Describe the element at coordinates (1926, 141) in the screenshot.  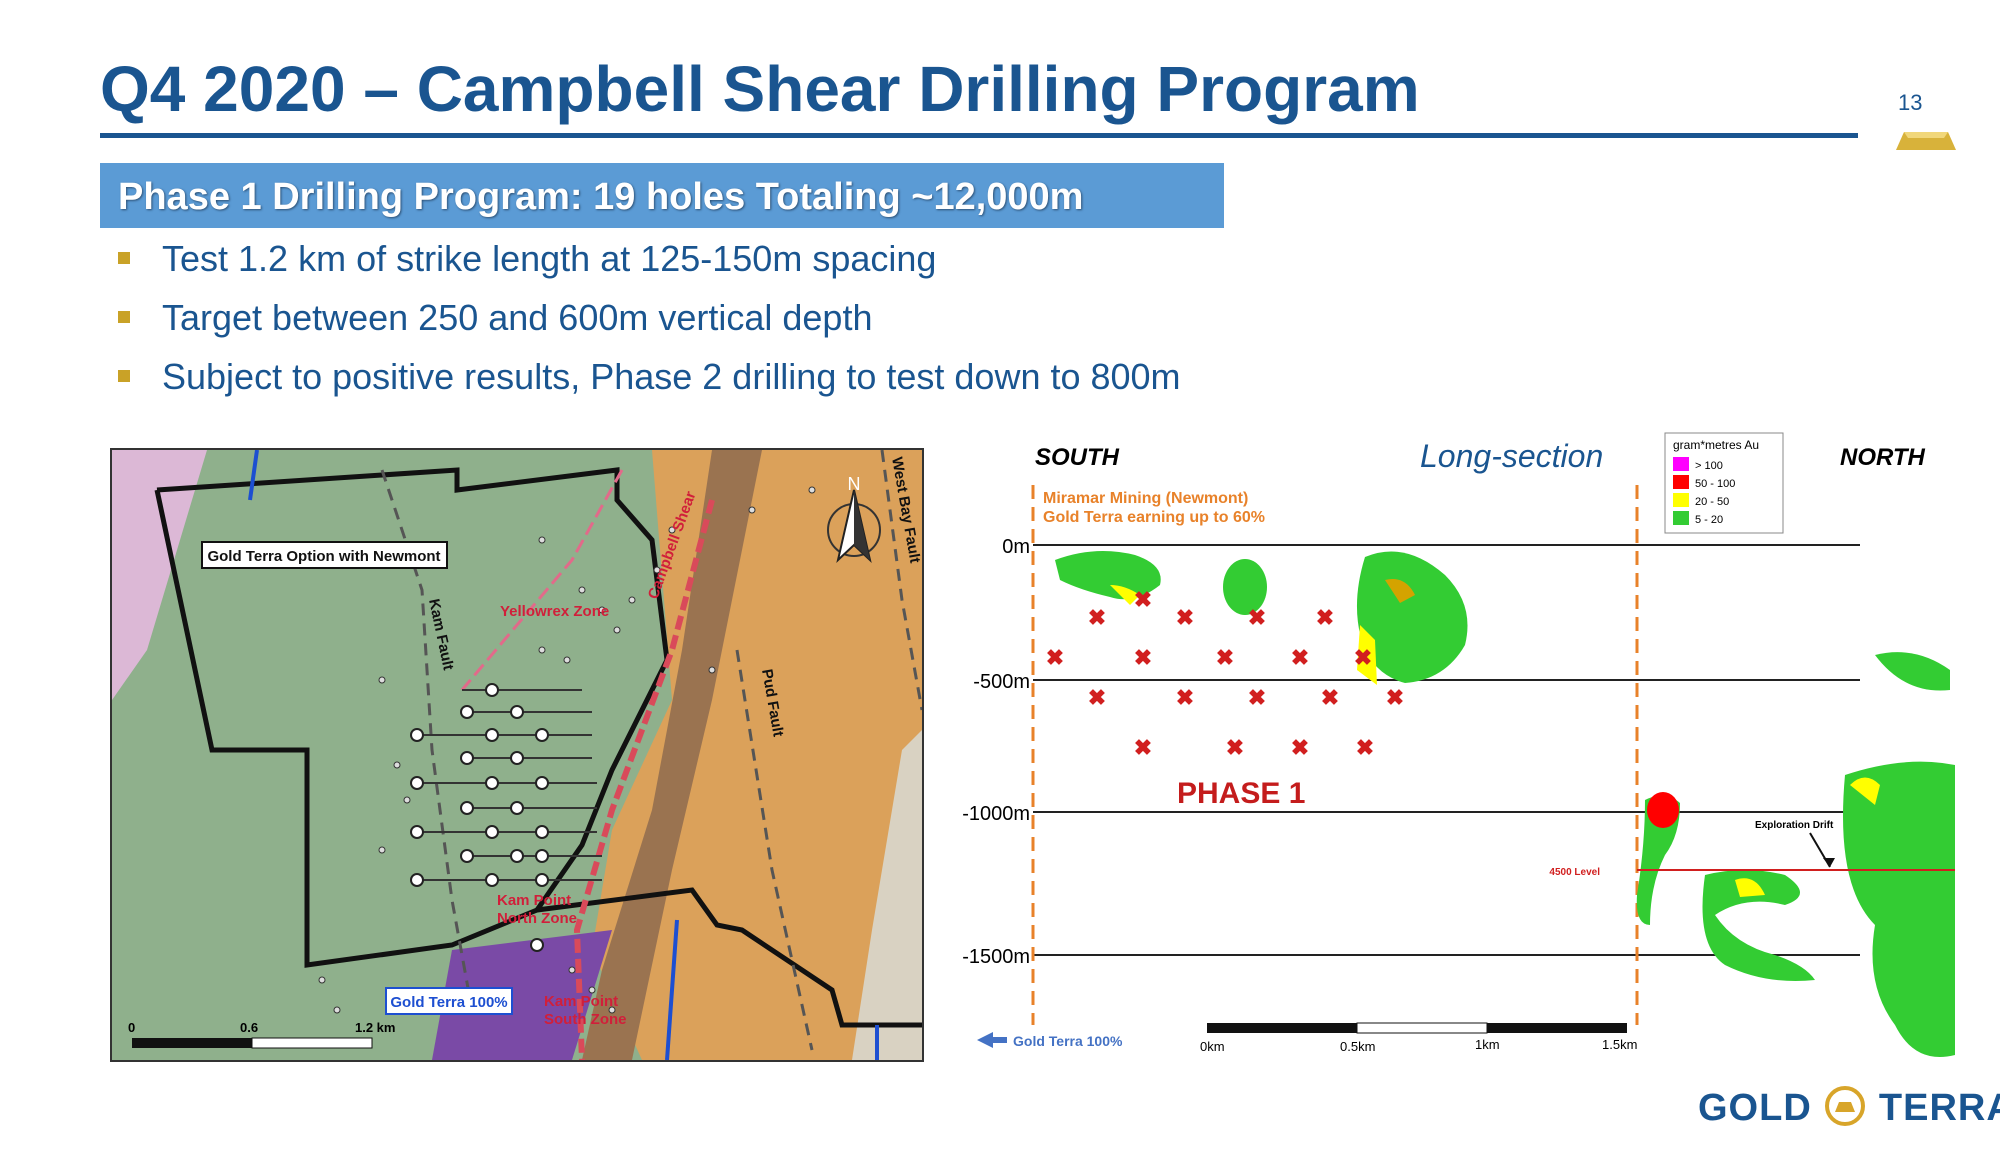
I see `gold-bar-icon` at that location.